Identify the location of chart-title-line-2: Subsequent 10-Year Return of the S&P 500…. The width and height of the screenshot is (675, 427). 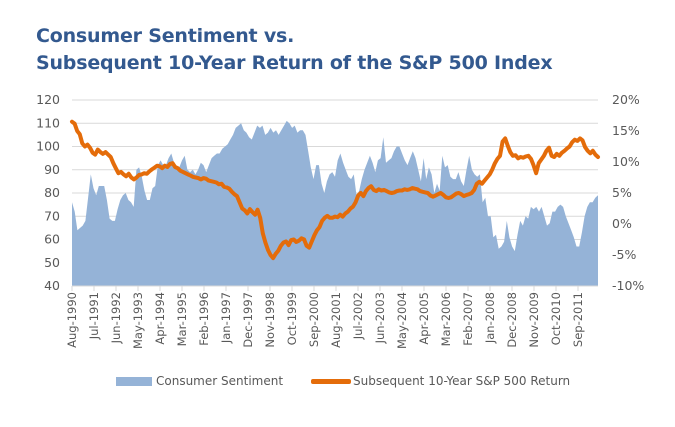
(294, 63).